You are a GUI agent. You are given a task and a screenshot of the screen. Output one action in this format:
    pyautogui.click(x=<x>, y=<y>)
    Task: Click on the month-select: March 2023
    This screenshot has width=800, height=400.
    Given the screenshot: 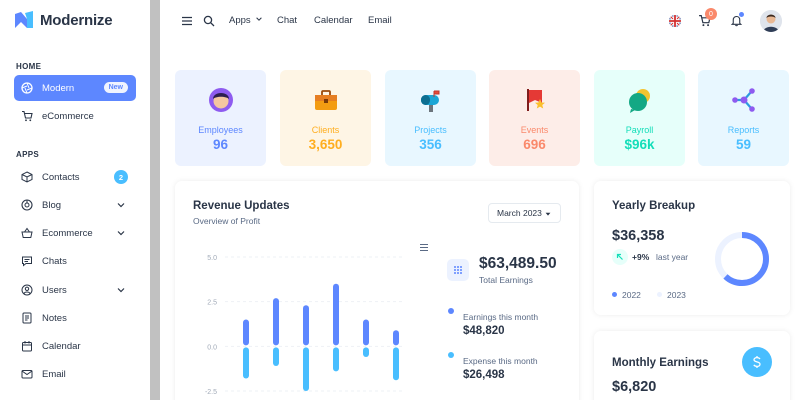 What is the action you would take?
    pyautogui.click(x=524, y=213)
    